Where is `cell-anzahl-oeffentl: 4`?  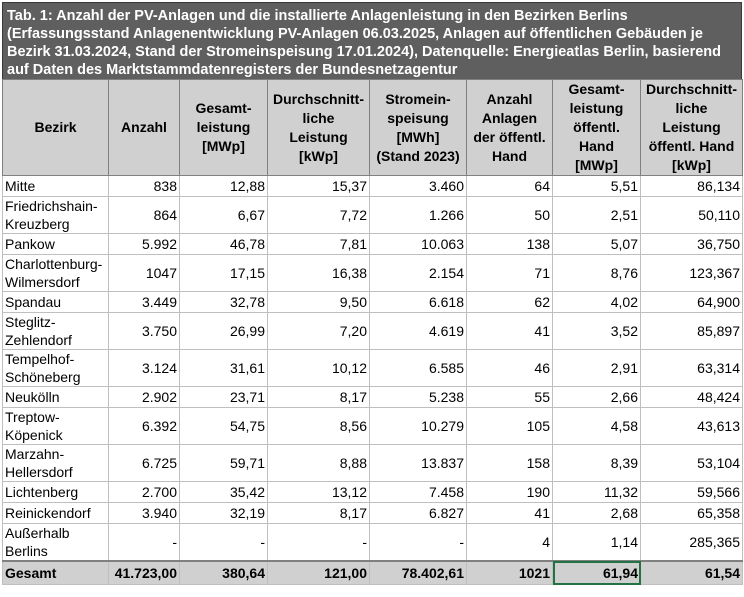 cell-anzahl-oeffentl: 4 is located at coordinates (509, 542).